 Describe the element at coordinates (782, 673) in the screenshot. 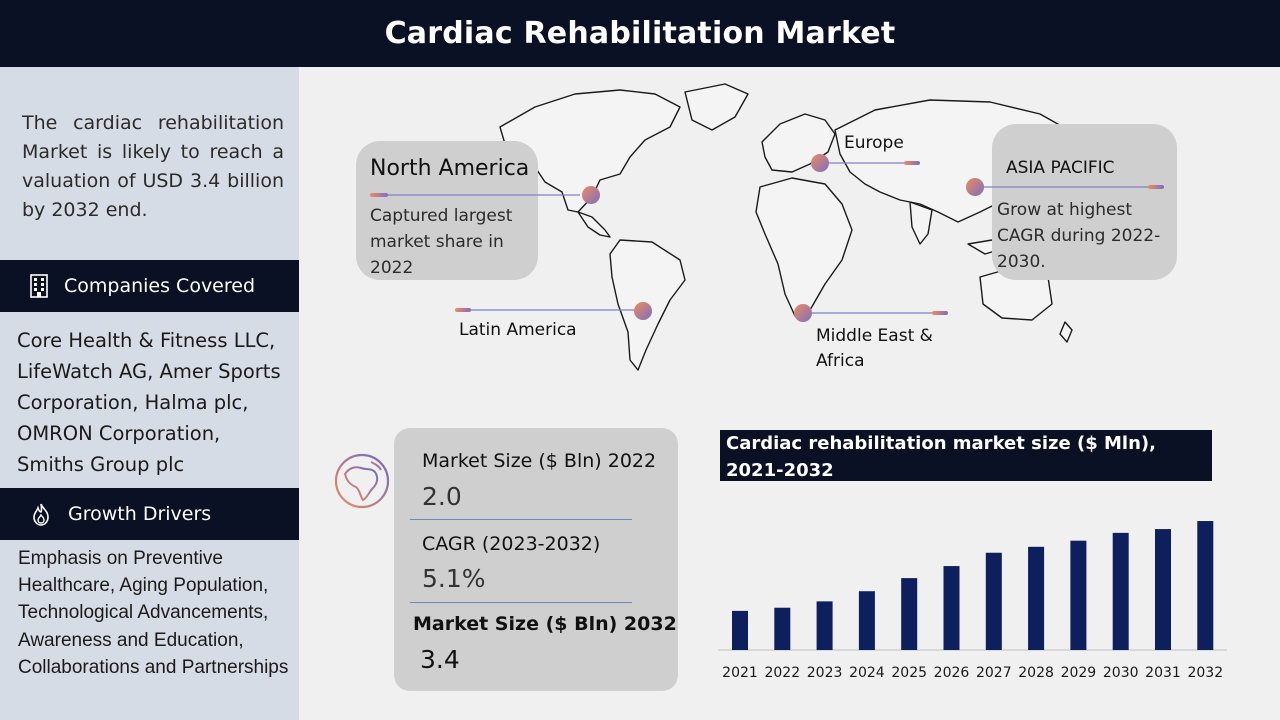

I see `tick-label-2022: 2022` at that location.